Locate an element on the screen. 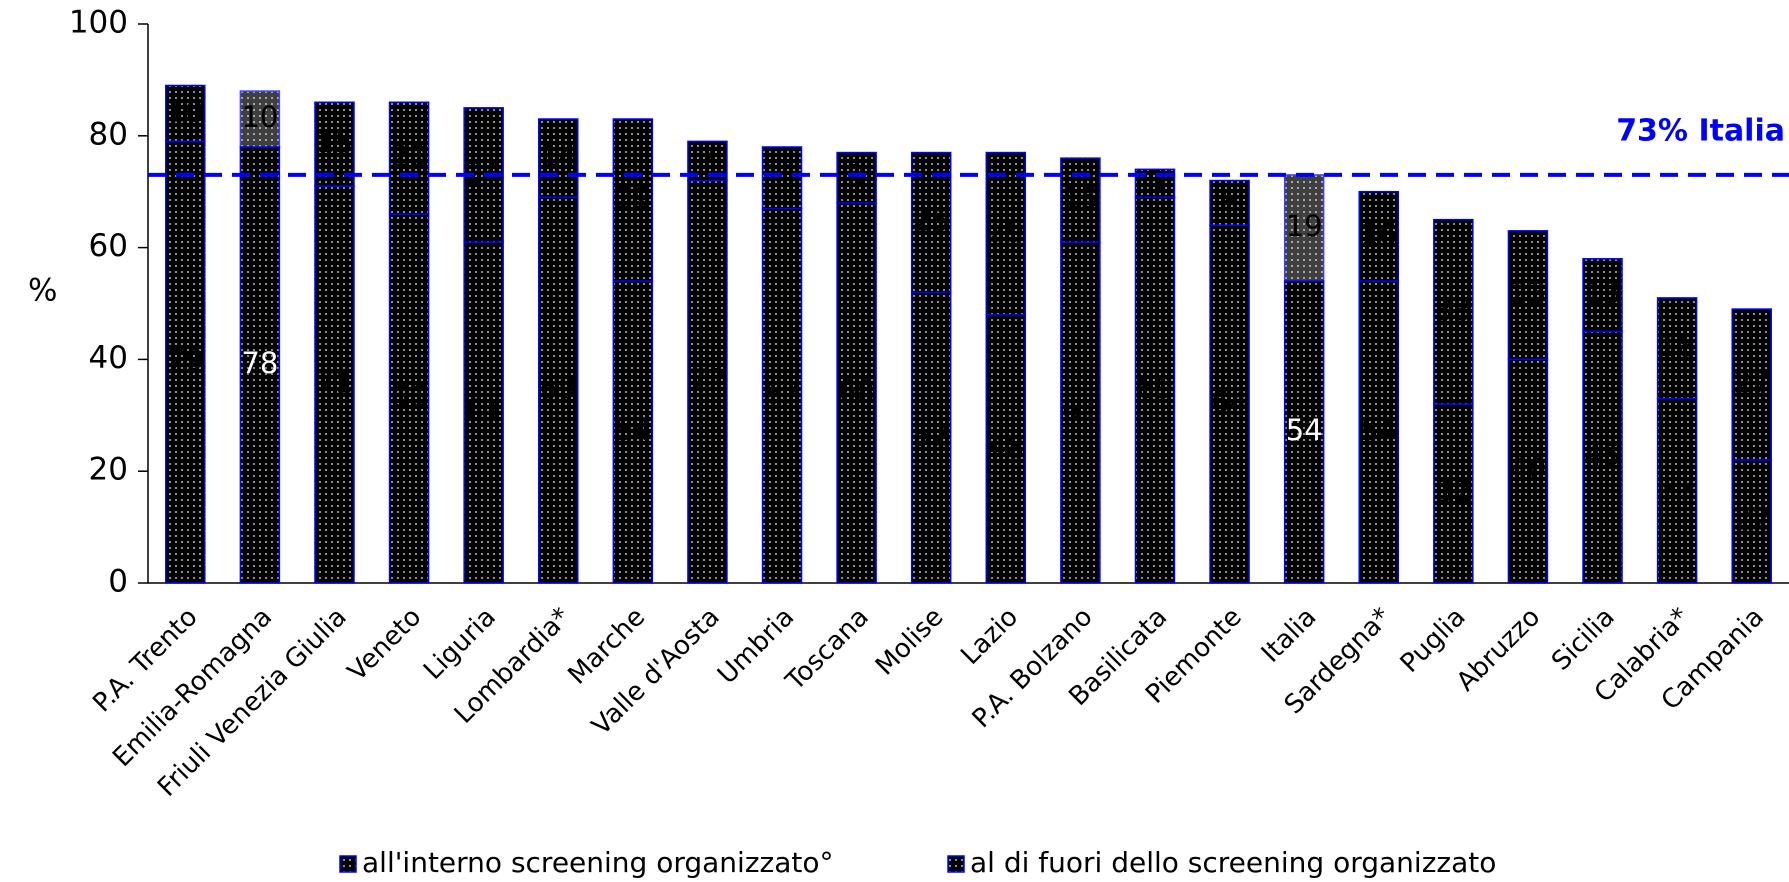 The height and width of the screenshot is (882, 1789). data-label: 13 is located at coordinates (1602, 293).